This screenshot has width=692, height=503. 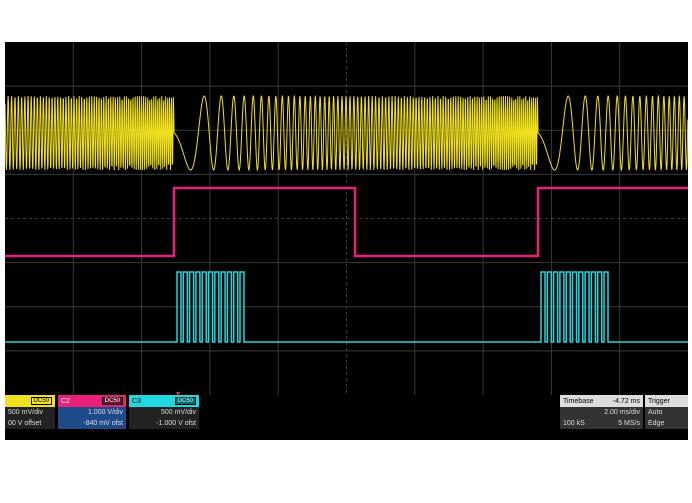 I want to click on c1-offset: 00 V offset, so click(x=25, y=423).